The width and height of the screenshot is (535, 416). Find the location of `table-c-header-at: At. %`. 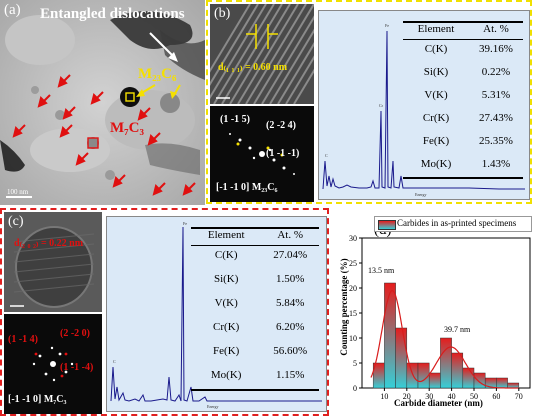

table-c-header-at: At. % is located at coordinates (290, 235).